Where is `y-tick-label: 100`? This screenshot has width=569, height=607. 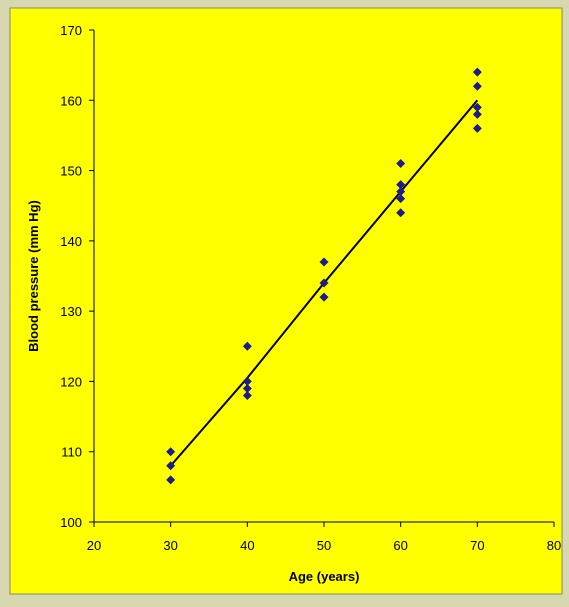 y-tick-label: 100 is located at coordinates (71, 522).